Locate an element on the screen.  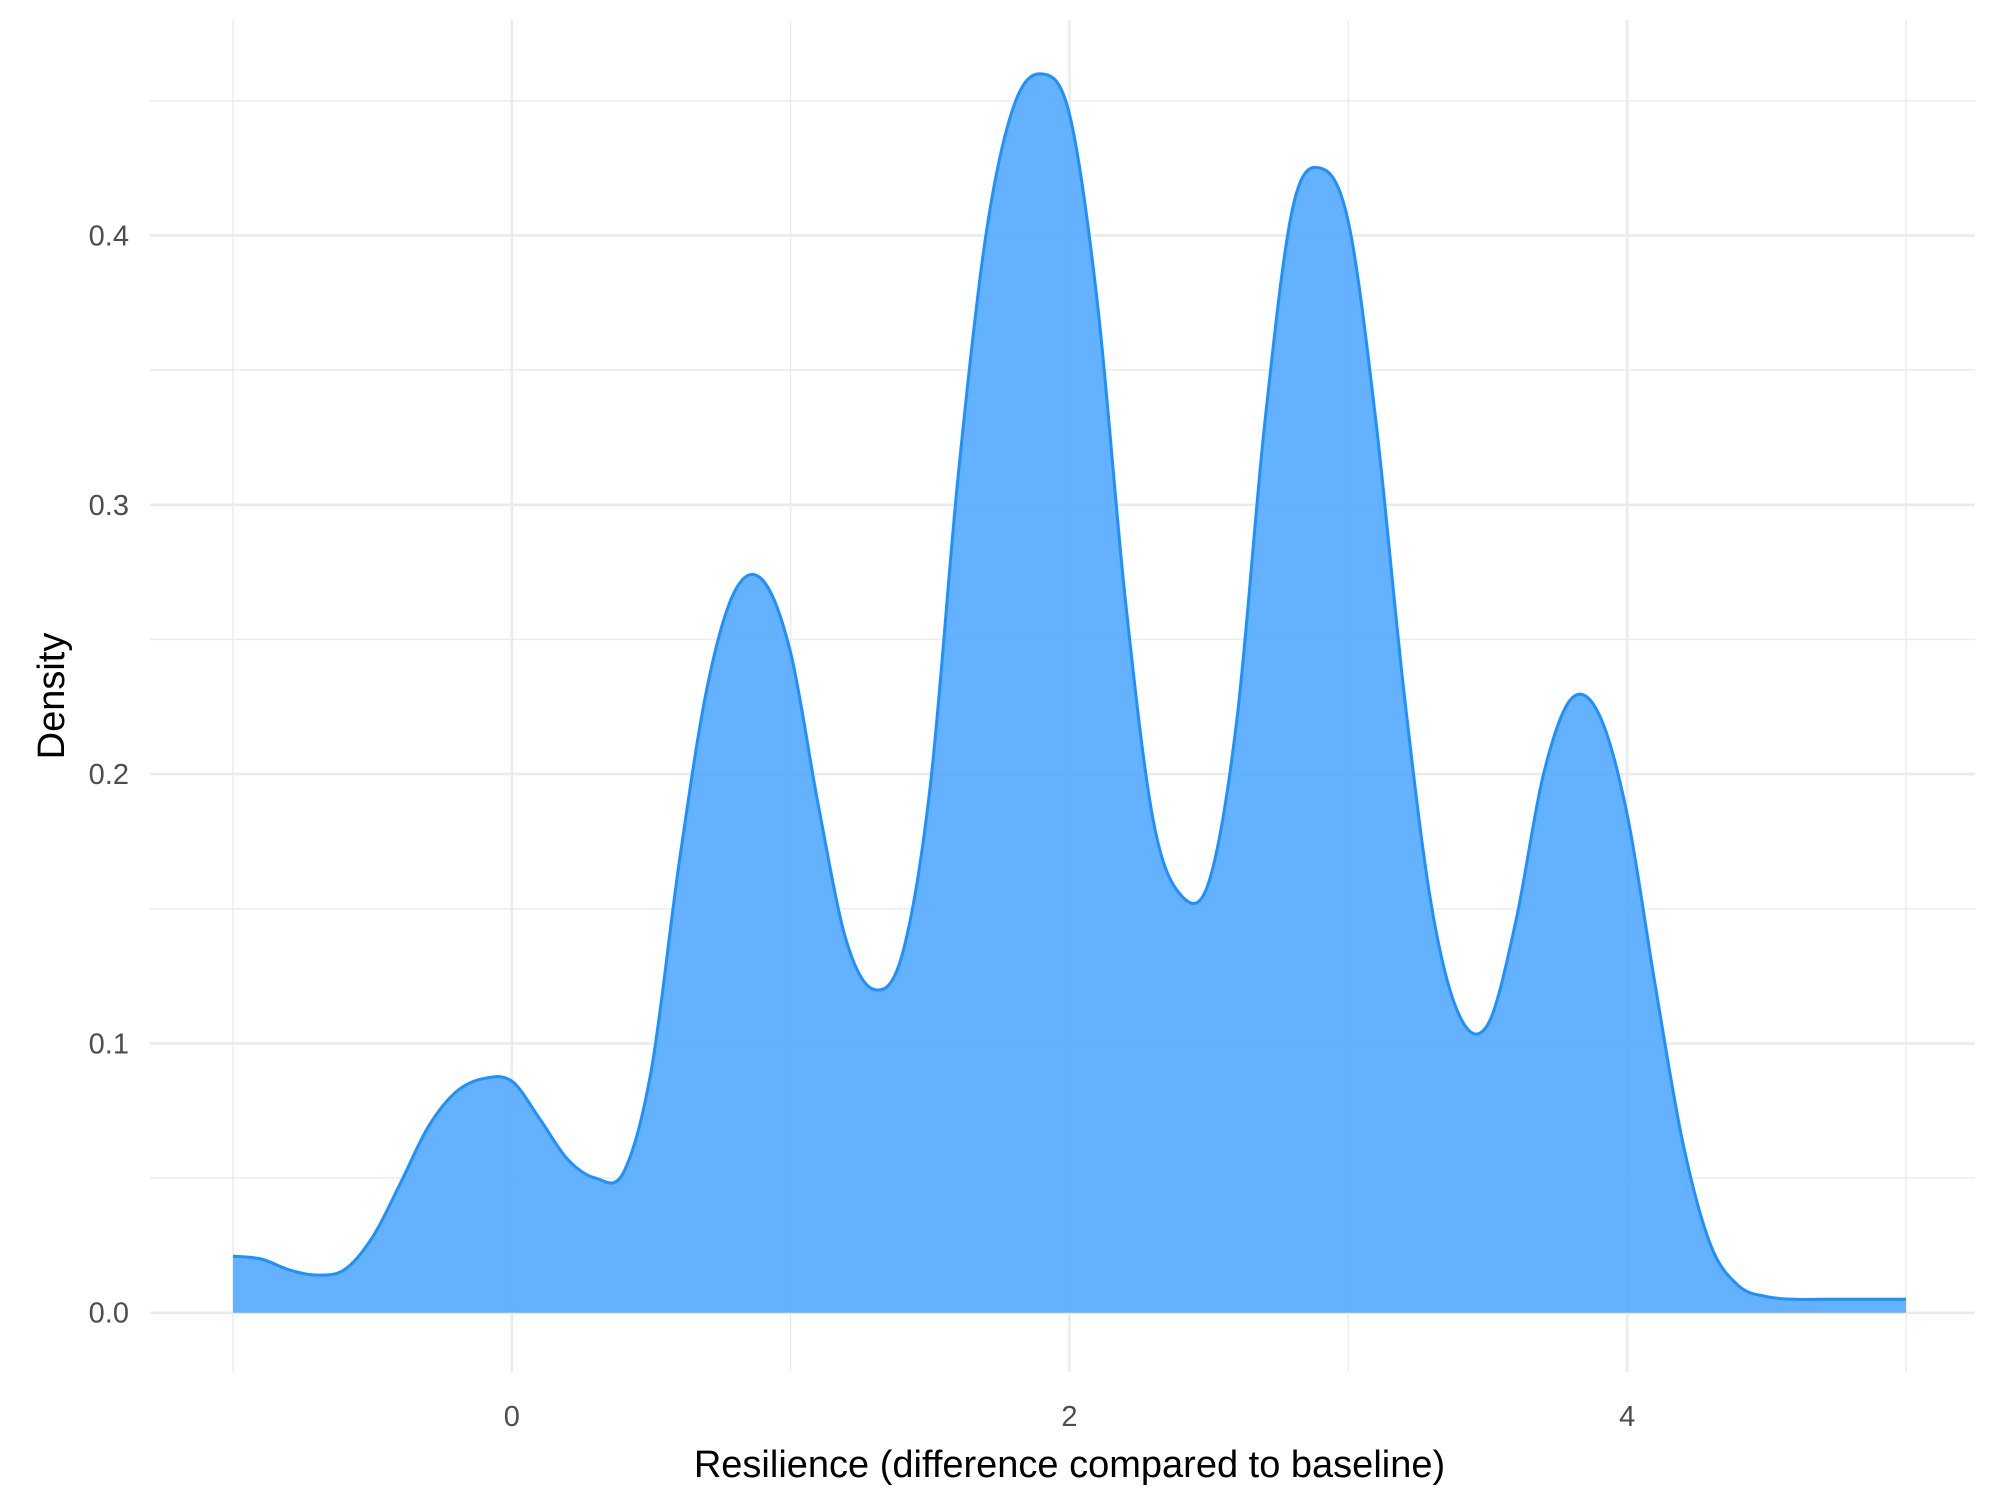
y-tick-label: 0.1 is located at coordinates (109, 1044).